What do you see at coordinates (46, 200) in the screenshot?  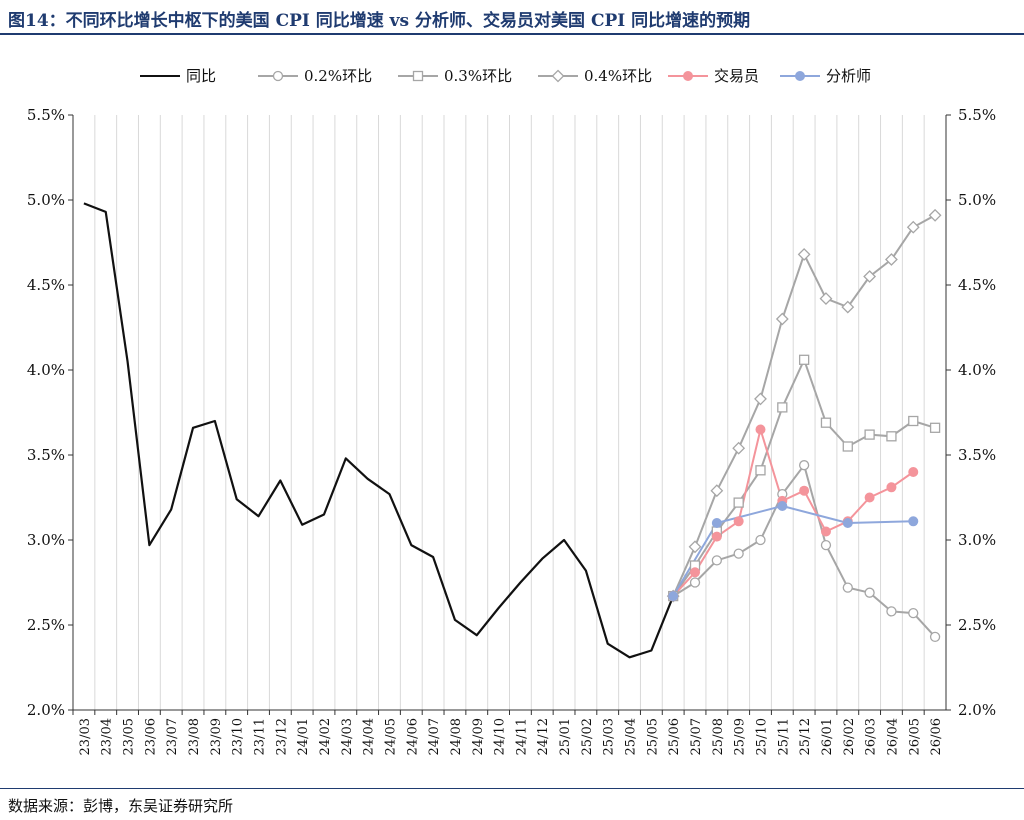 I see `y-tick-label-left: 5.0%` at bounding box center [46, 200].